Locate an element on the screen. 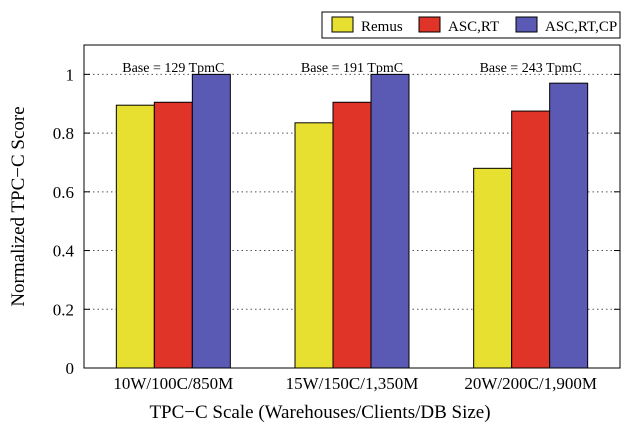  y-tick-label: 0.6 is located at coordinates (63, 192).